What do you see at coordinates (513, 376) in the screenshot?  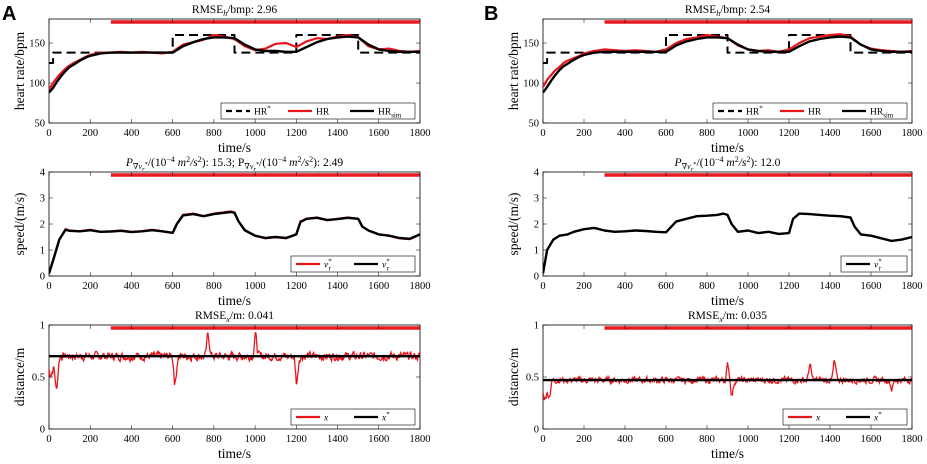 I see `y-axis-label: distance/m` at bounding box center [513, 376].